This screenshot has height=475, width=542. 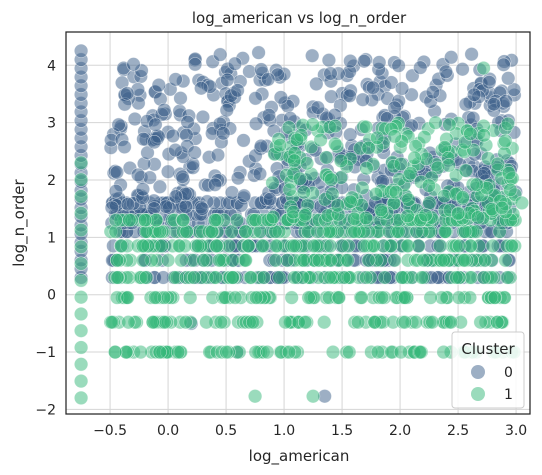 I want to click on x-tick-label: −0.5, so click(x=110, y=431).